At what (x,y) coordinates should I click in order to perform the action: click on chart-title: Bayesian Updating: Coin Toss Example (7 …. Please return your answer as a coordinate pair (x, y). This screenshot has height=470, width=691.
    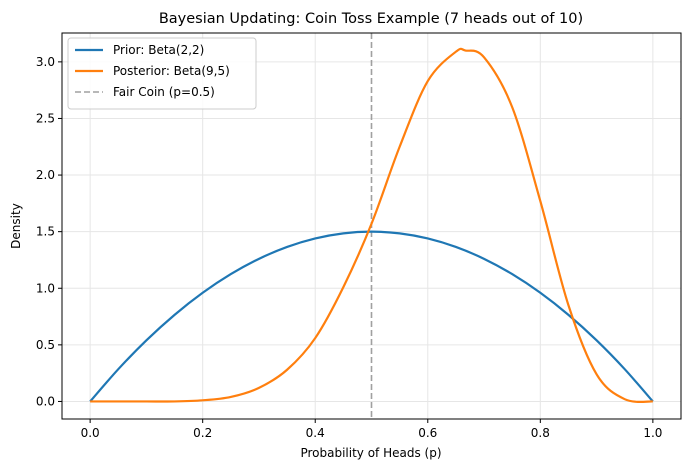
    Looking at the image, I should click on (371, 19).